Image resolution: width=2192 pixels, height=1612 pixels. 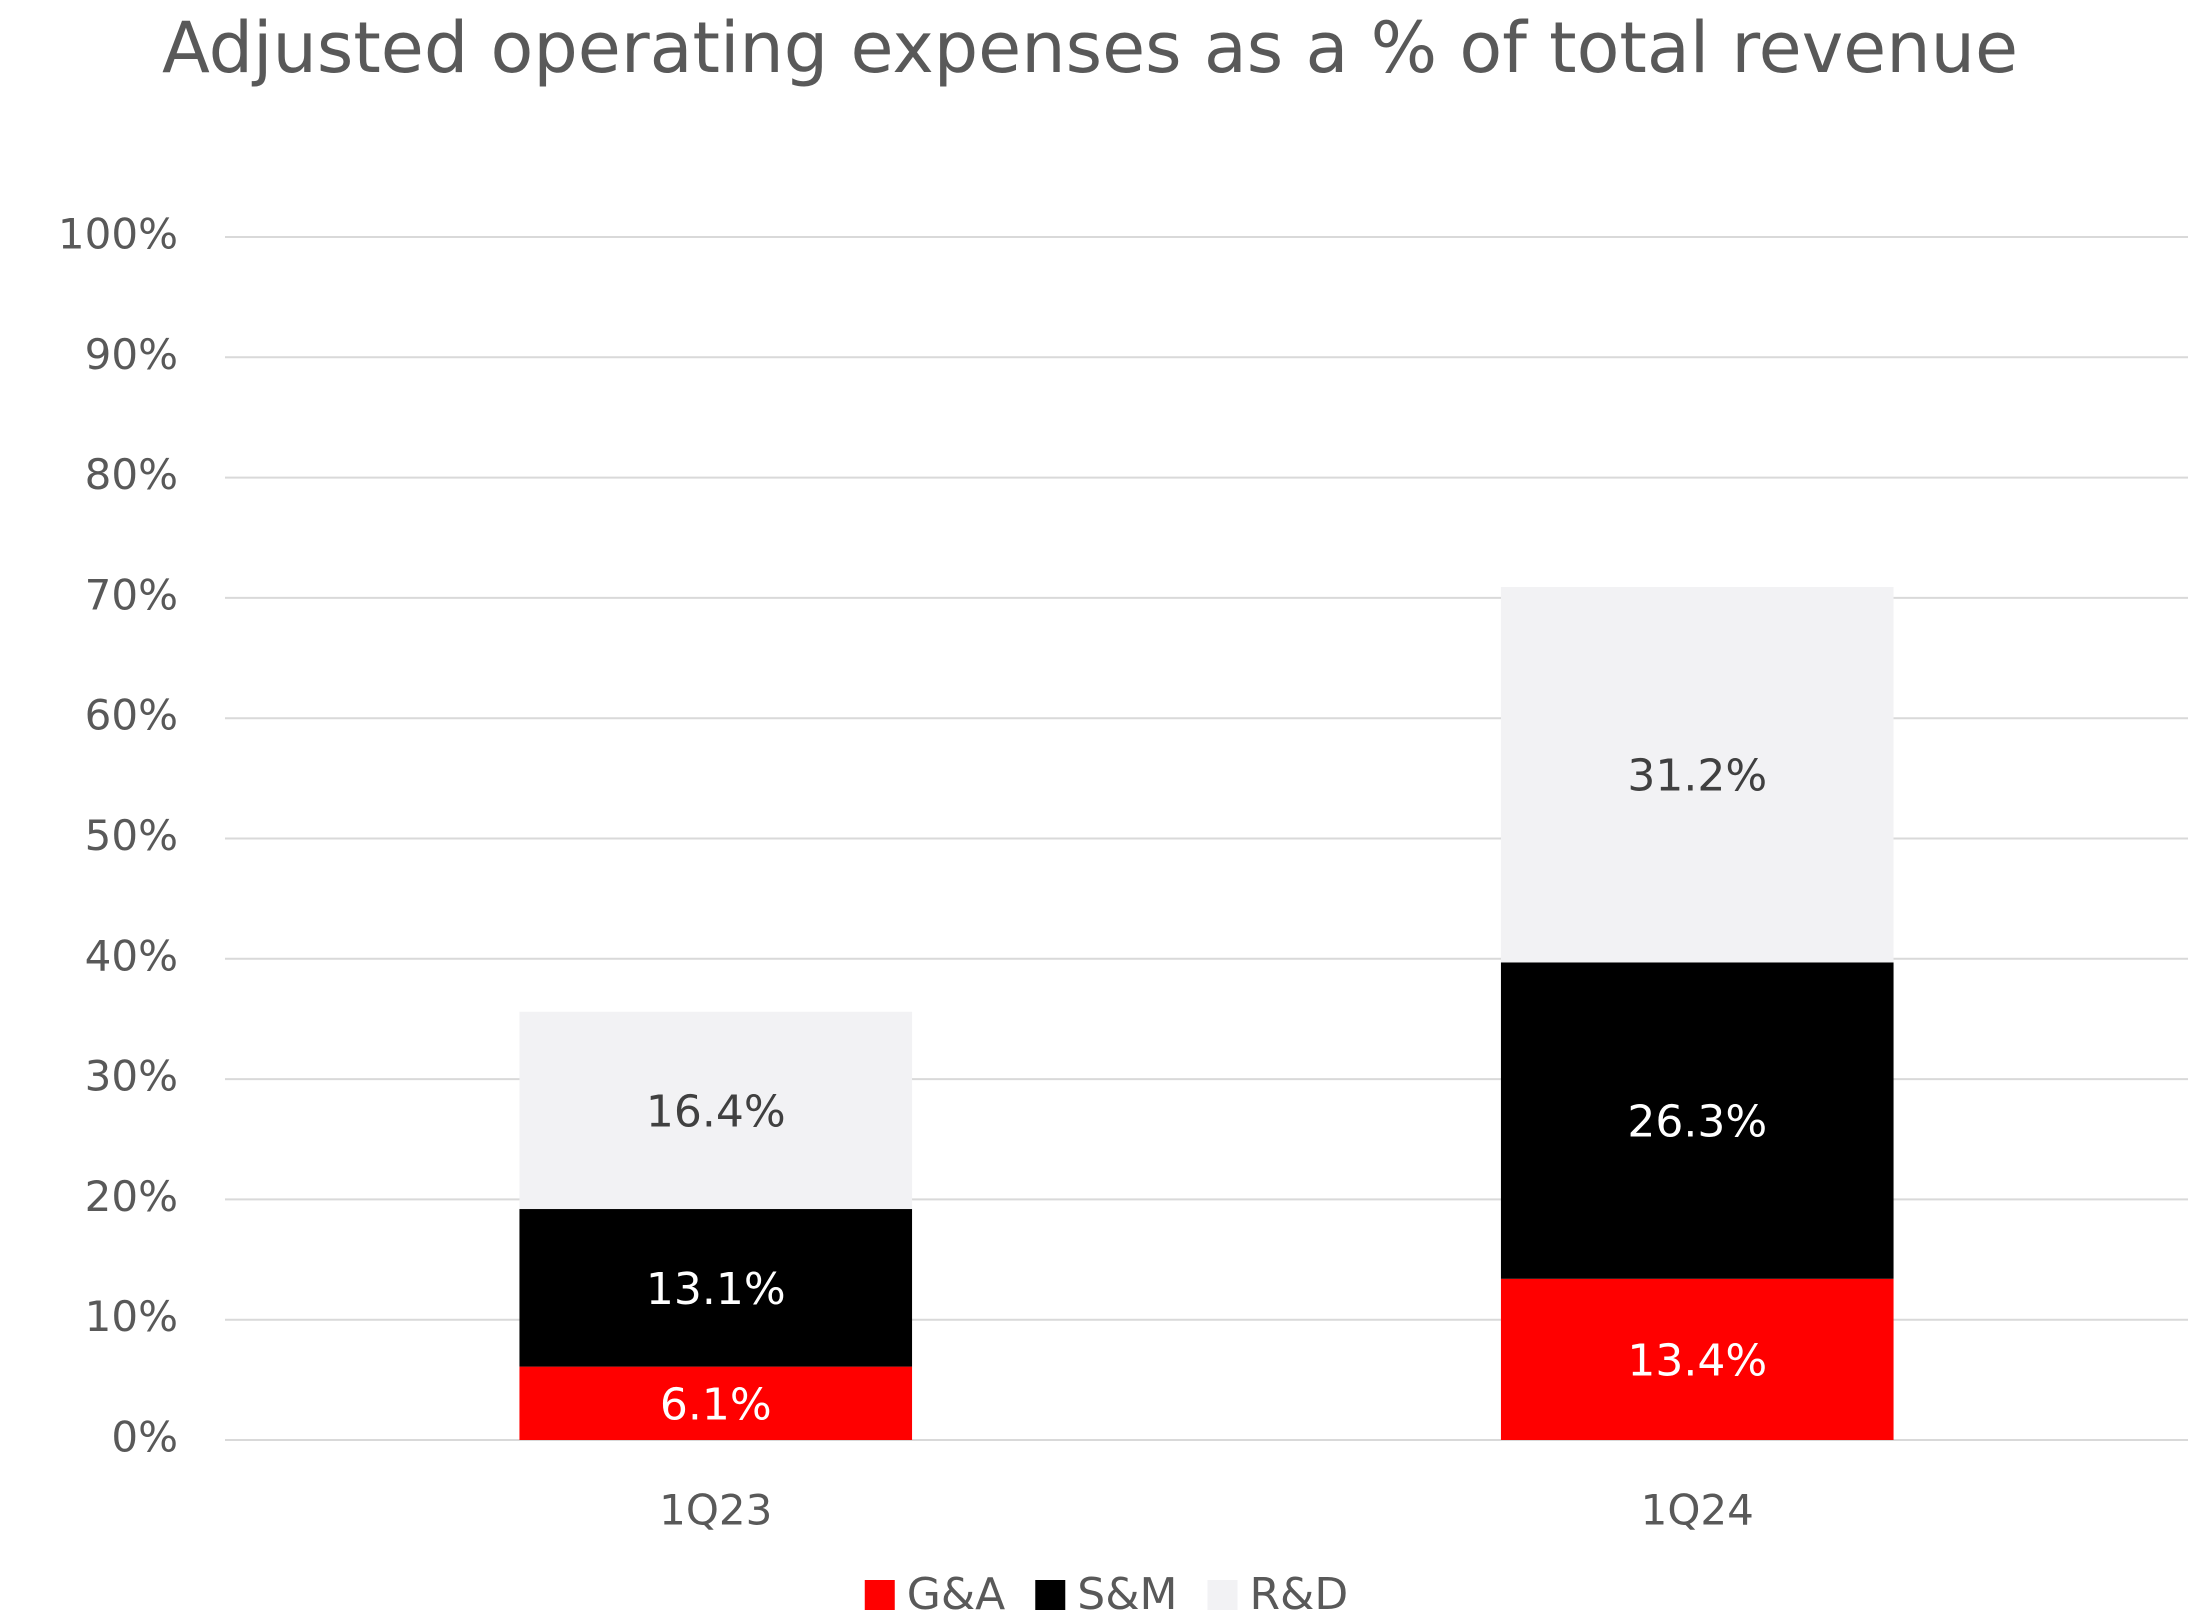 I want to click on y-tick-label: 30%, so click(x=131, y=1076).